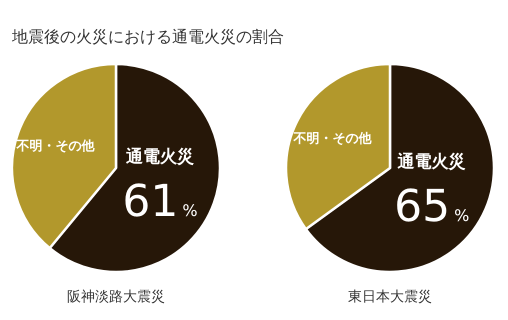 Image resolution: width=508 pixels, height=320 pixels. I want to click on data-label: 65%, so click(432, 206).